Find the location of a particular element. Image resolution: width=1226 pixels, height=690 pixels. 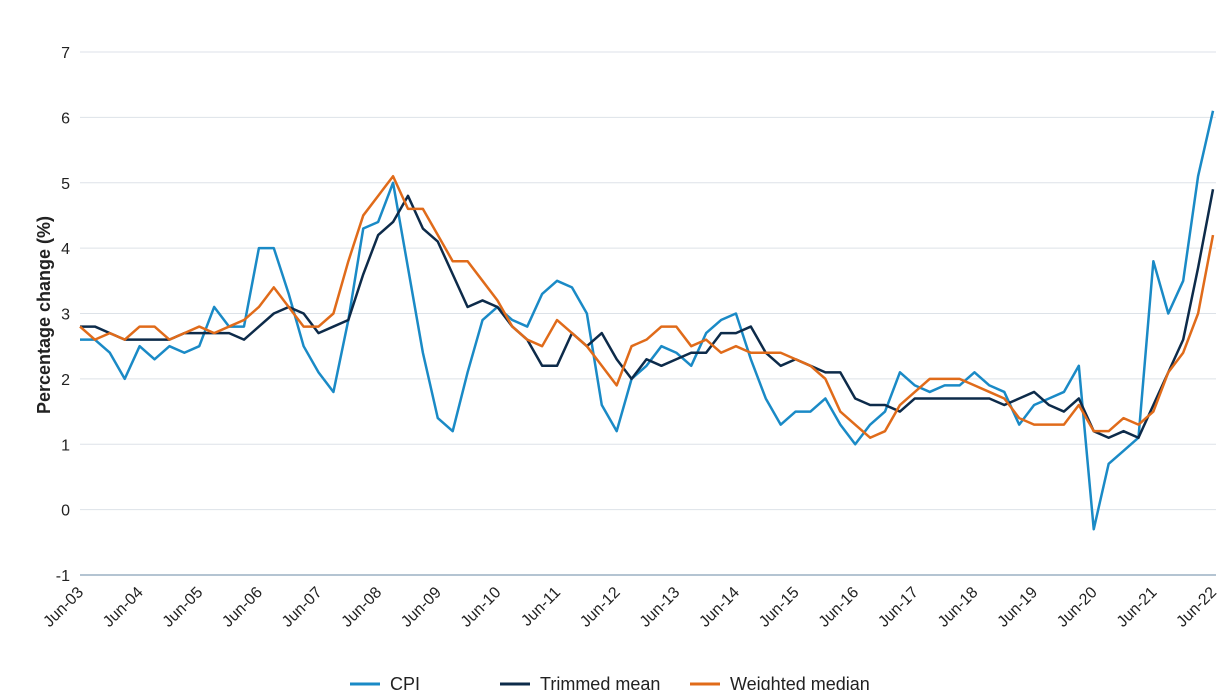

x-tick-label: Jun-19 is located at coordinates (1018, 607).